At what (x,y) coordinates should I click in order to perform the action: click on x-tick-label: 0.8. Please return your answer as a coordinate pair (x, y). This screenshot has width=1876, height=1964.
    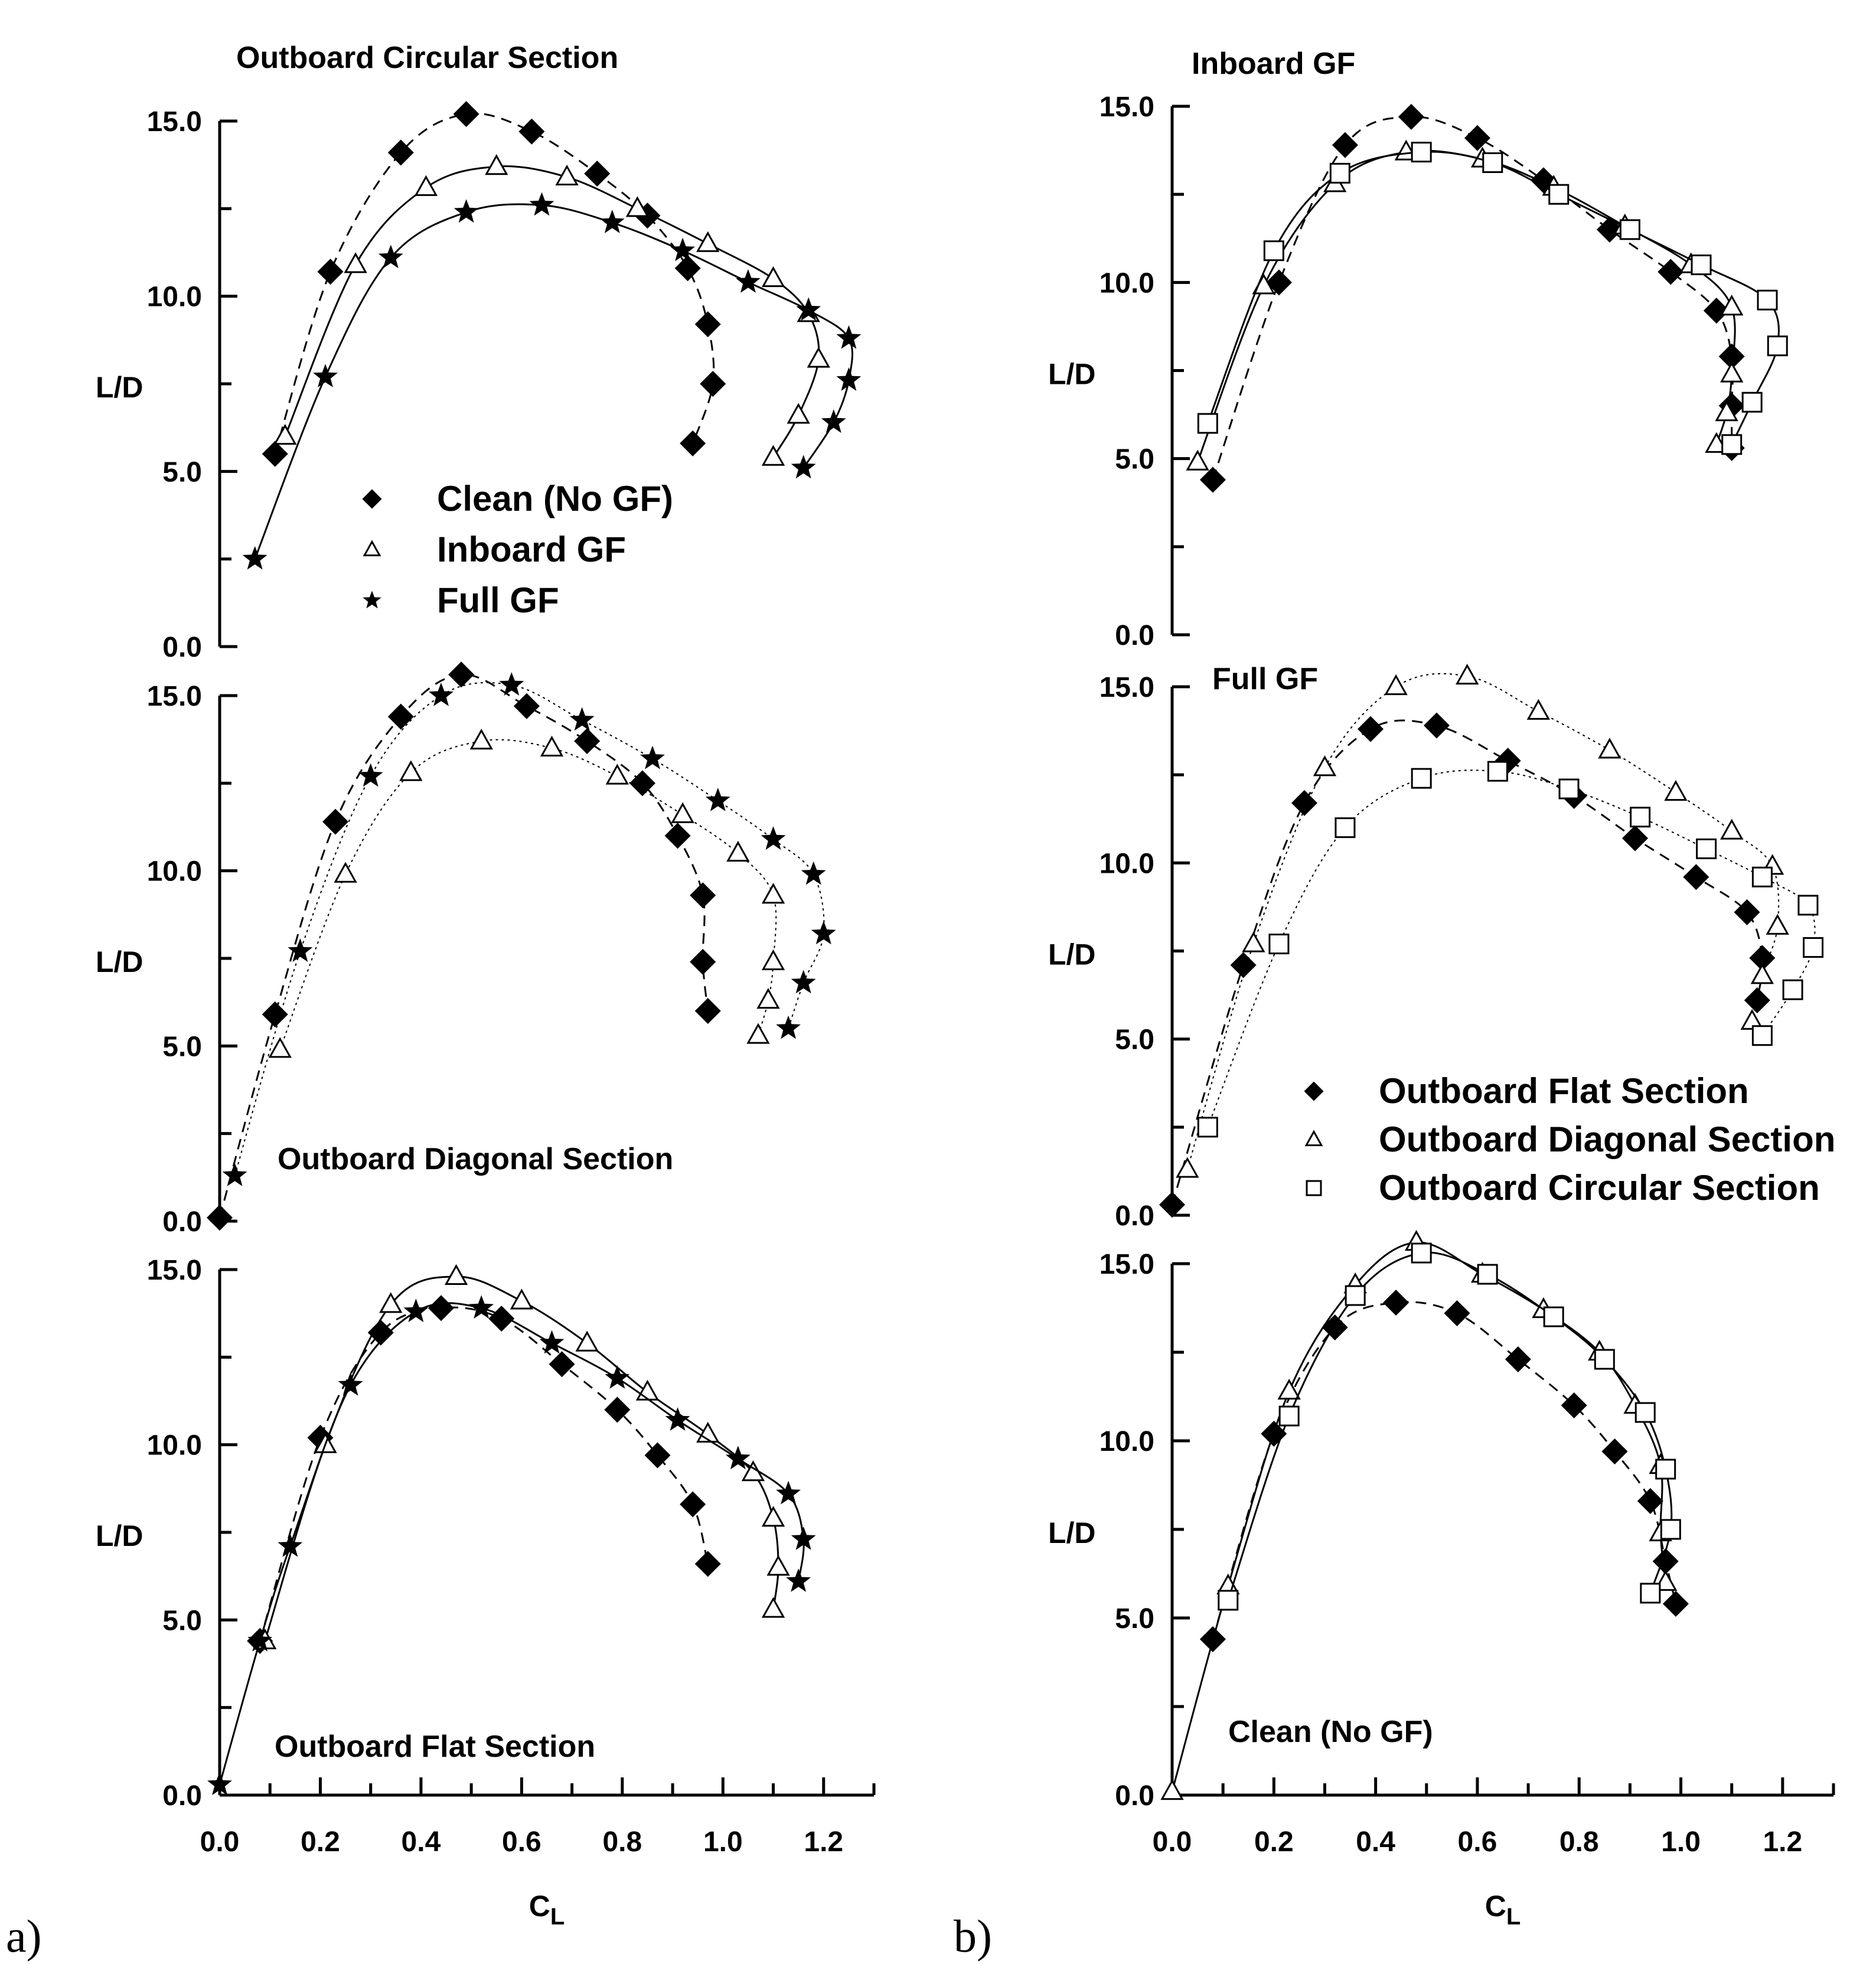
    Looking at the image, I should click on (1579, 1842).